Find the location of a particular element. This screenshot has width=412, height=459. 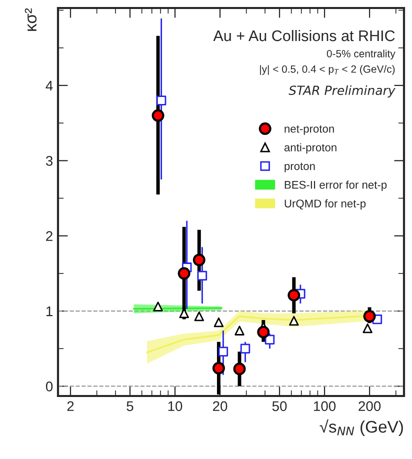

legend-label: BES-II error for net-p is located at coordinates (335, 185).